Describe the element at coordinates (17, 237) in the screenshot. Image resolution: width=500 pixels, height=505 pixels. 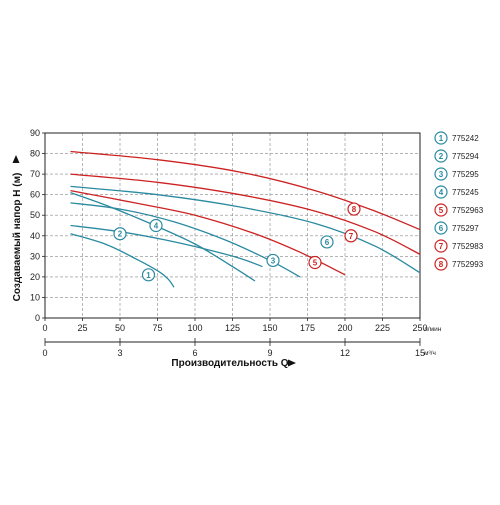
I see `y-axis-title: Создаваемый напор H (м)` at that location.